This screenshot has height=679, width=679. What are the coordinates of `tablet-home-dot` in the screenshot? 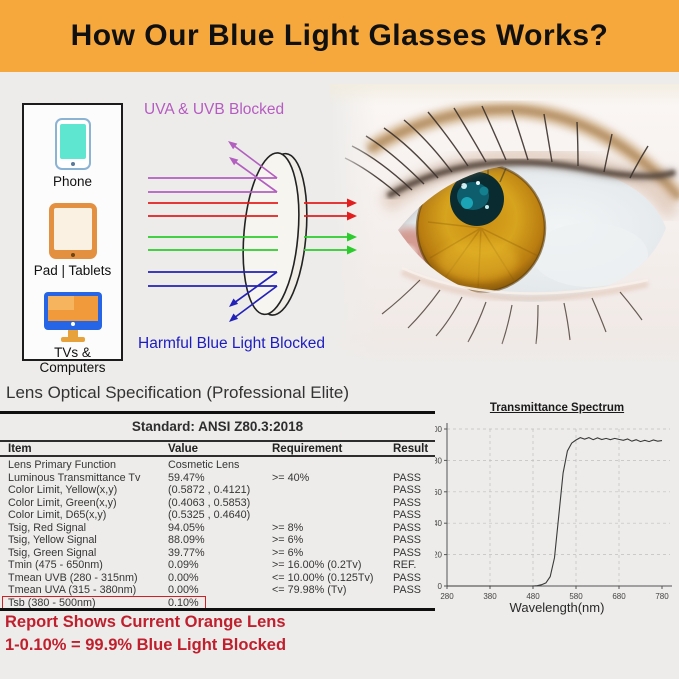 It's located at (72, 254).